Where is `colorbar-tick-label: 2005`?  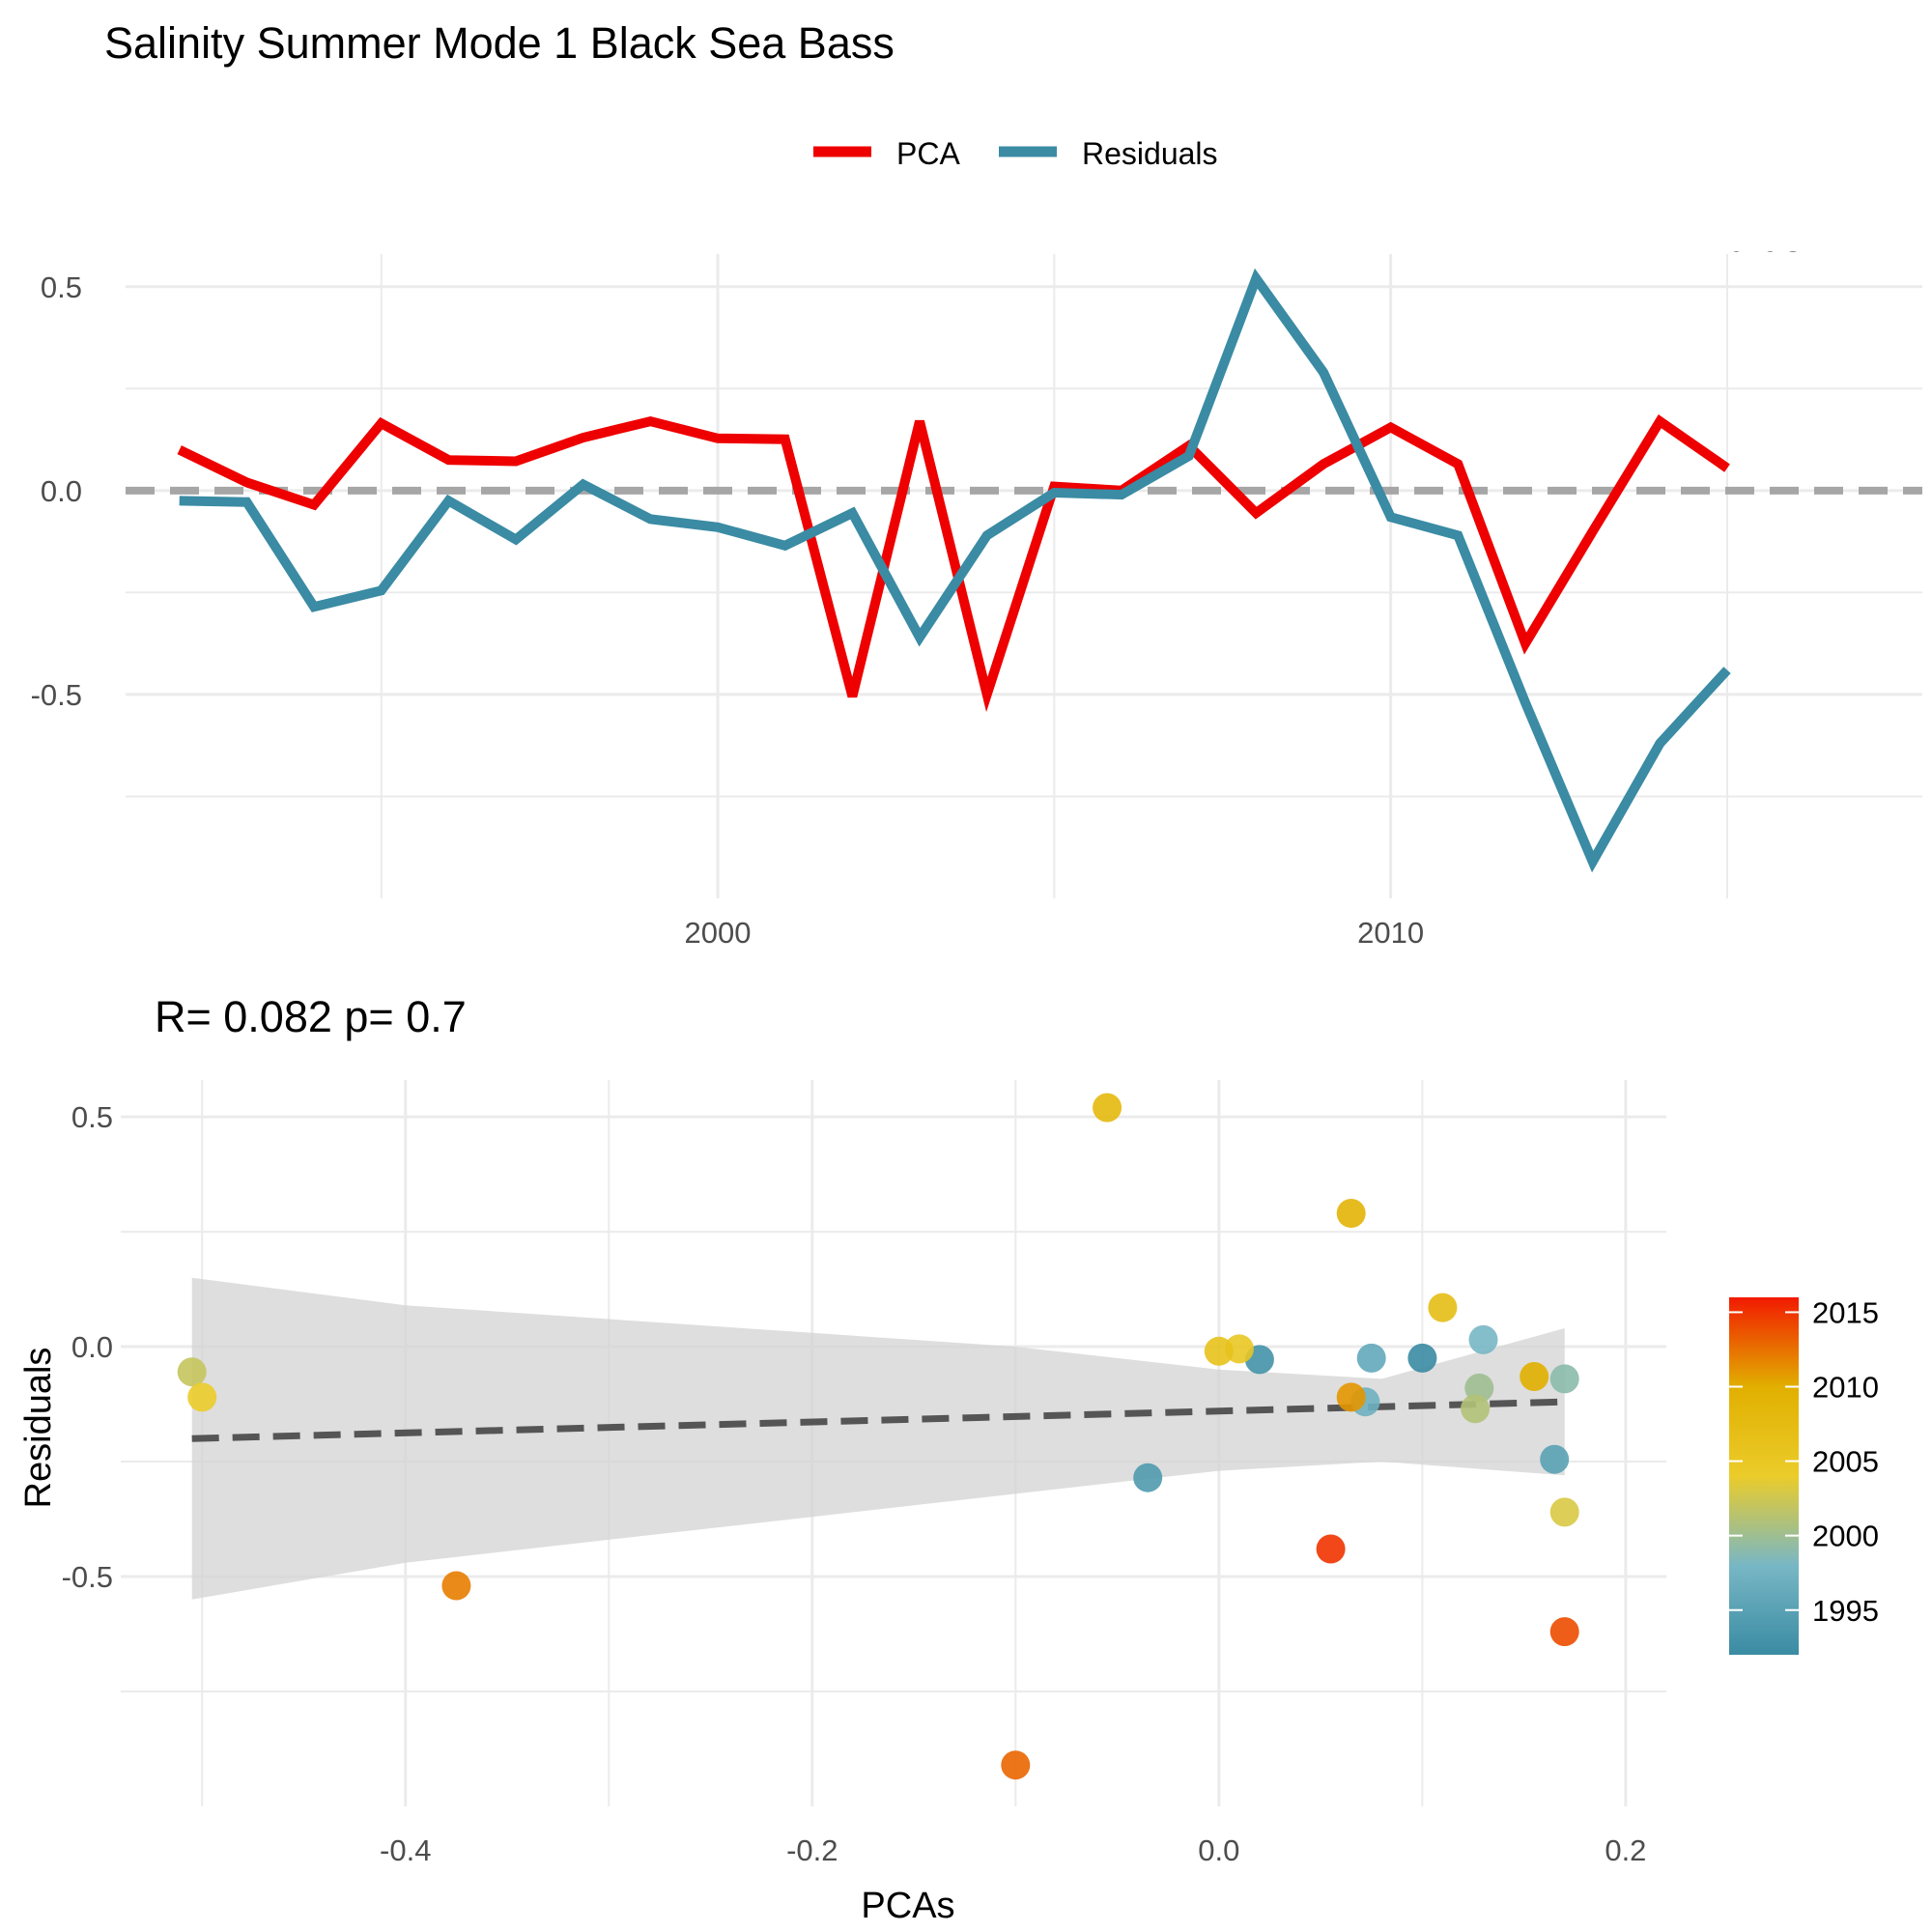 colorbar-tick-label: 2005 is located at coordinates (1845, 1462).